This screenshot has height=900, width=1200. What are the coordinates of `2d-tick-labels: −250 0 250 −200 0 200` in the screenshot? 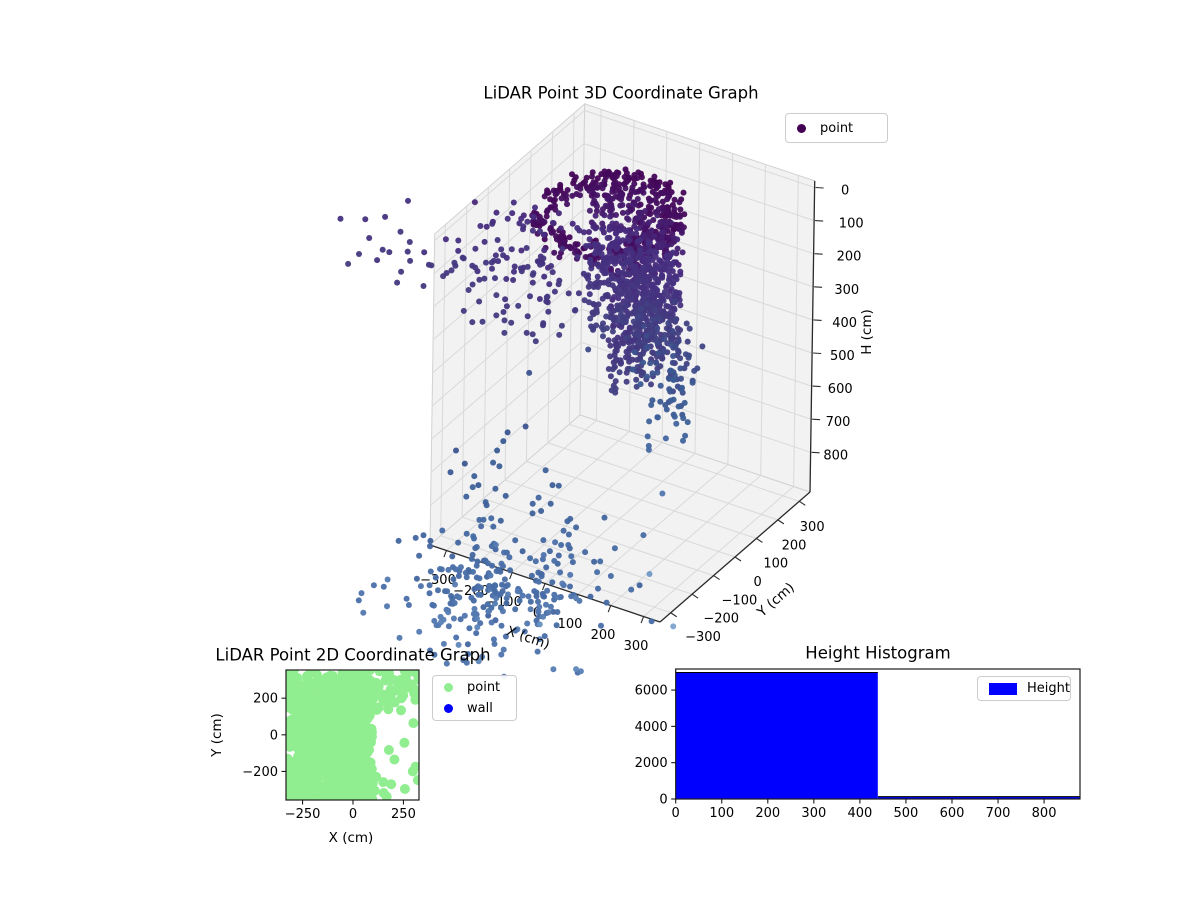 It's located at (329, 757).